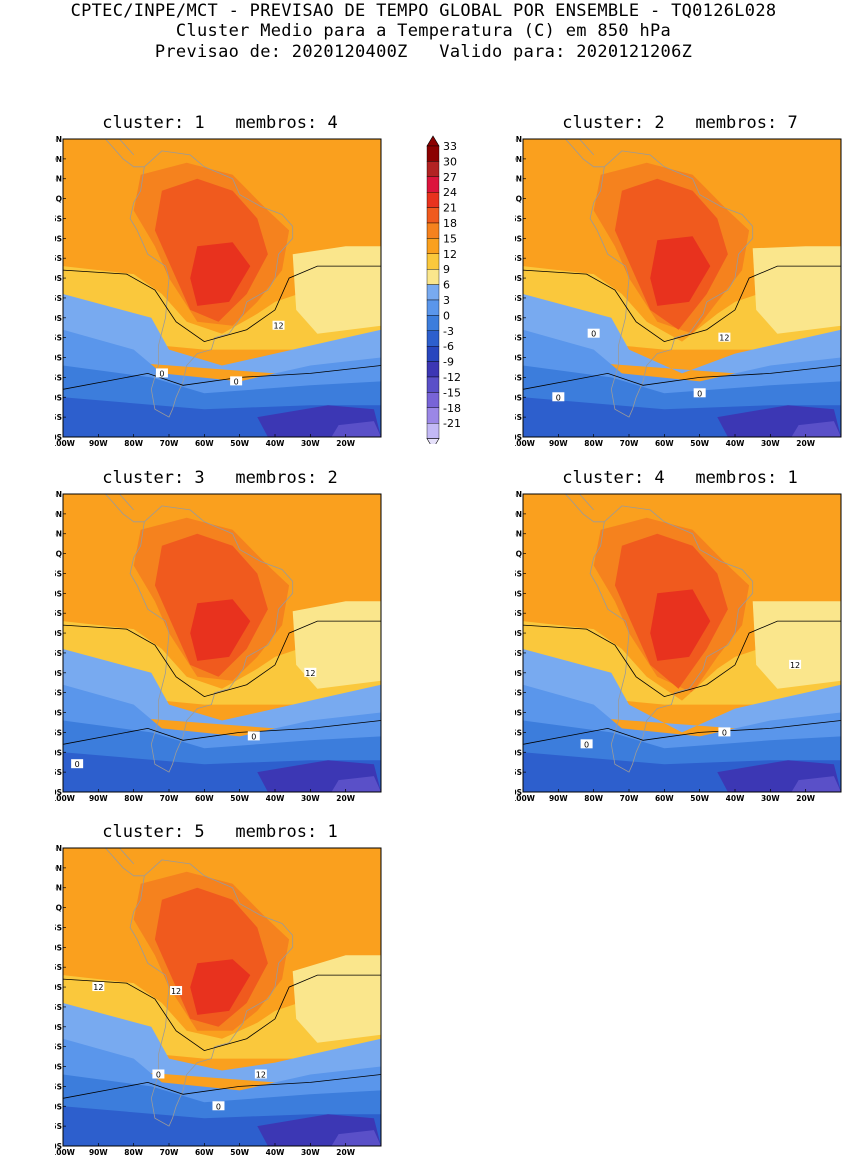 This screenshot has height=1162, width=847. I want to click on colorbar-top-arrow, so click(433, 141).